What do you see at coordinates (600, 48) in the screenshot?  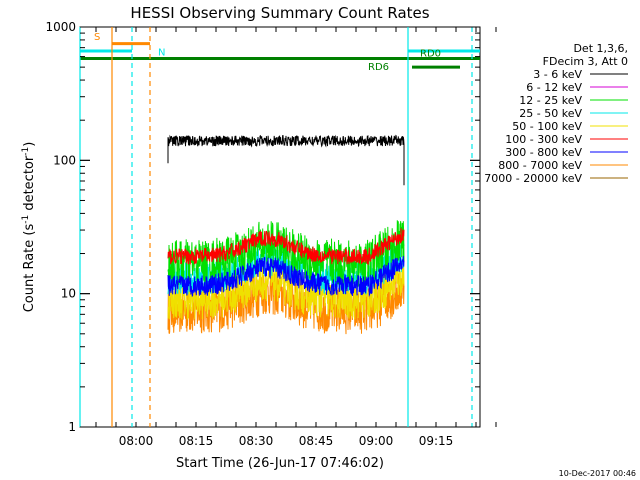 I see `legend-header: Det 1,3,6,` at bounding box center [600, 48].